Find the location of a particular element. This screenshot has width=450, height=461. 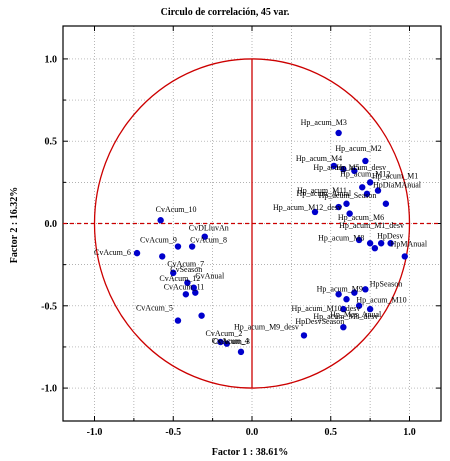

point-label: CvAcum_10 is located at coordinates (176, 209).